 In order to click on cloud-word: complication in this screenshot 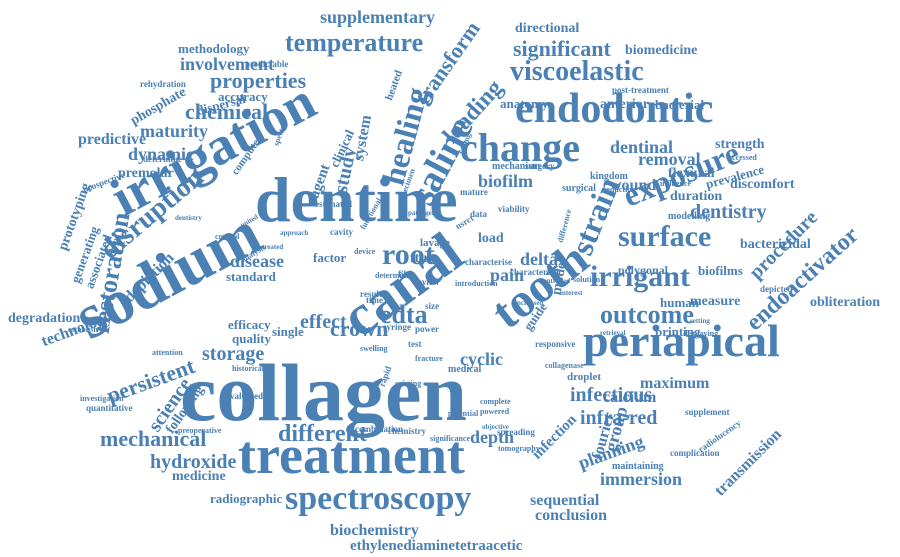, I will do `click(695, 453)`.